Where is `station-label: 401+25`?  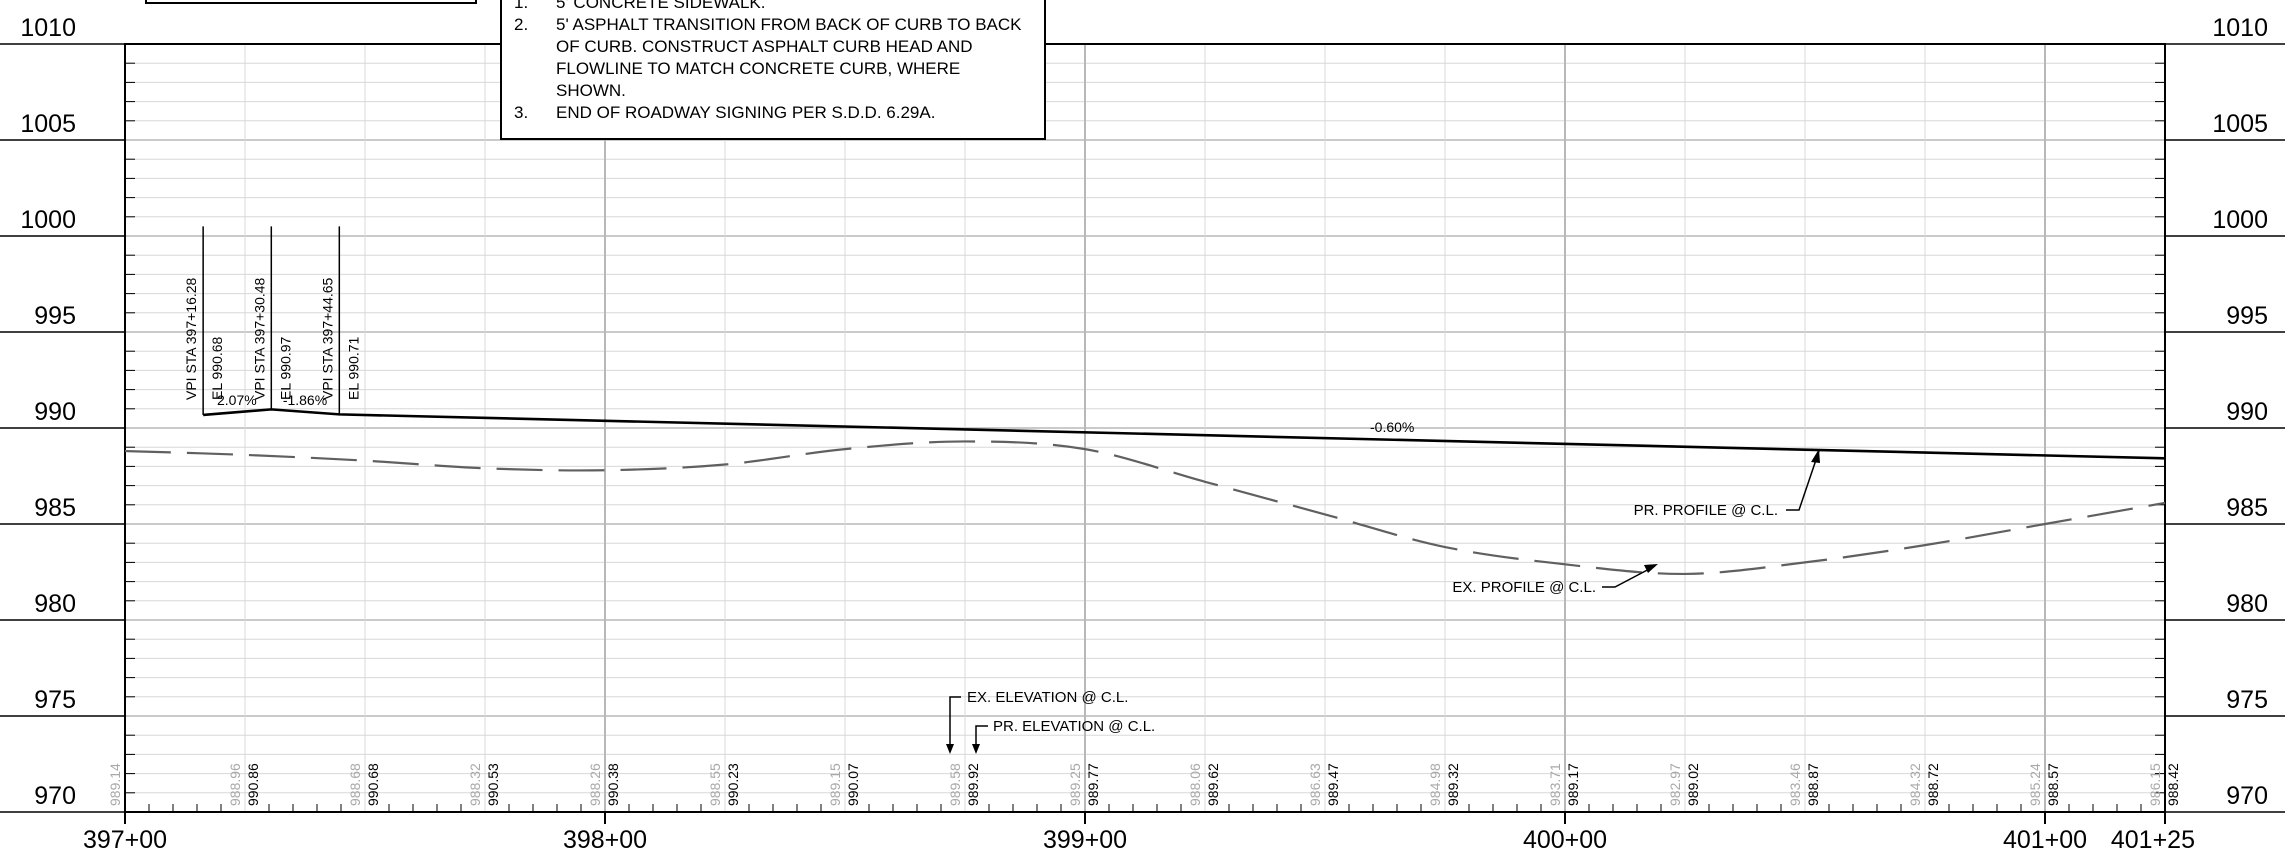 station-label: 401+25 is located at coordinates (2153, 840).